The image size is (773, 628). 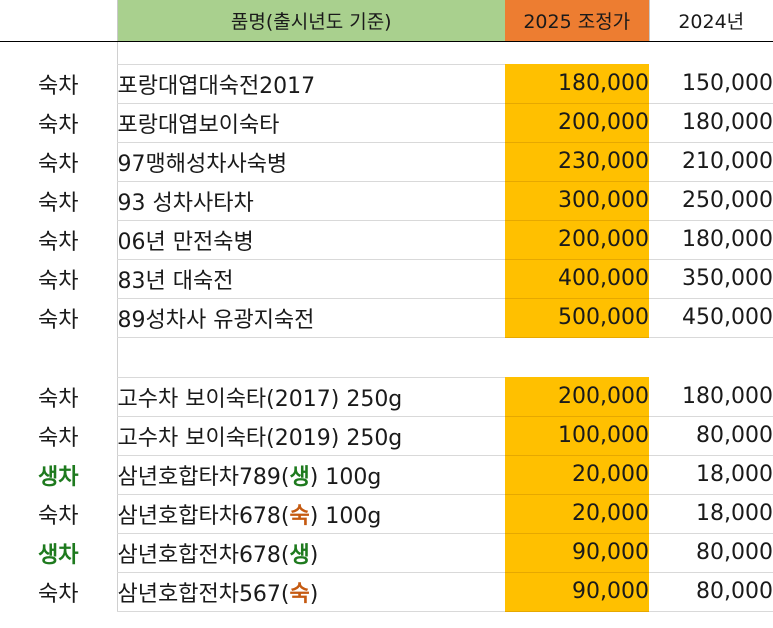 I want to click on product-name-cell: 고수차 보이숙타(2017) 250g, so click(x=310, y=397).